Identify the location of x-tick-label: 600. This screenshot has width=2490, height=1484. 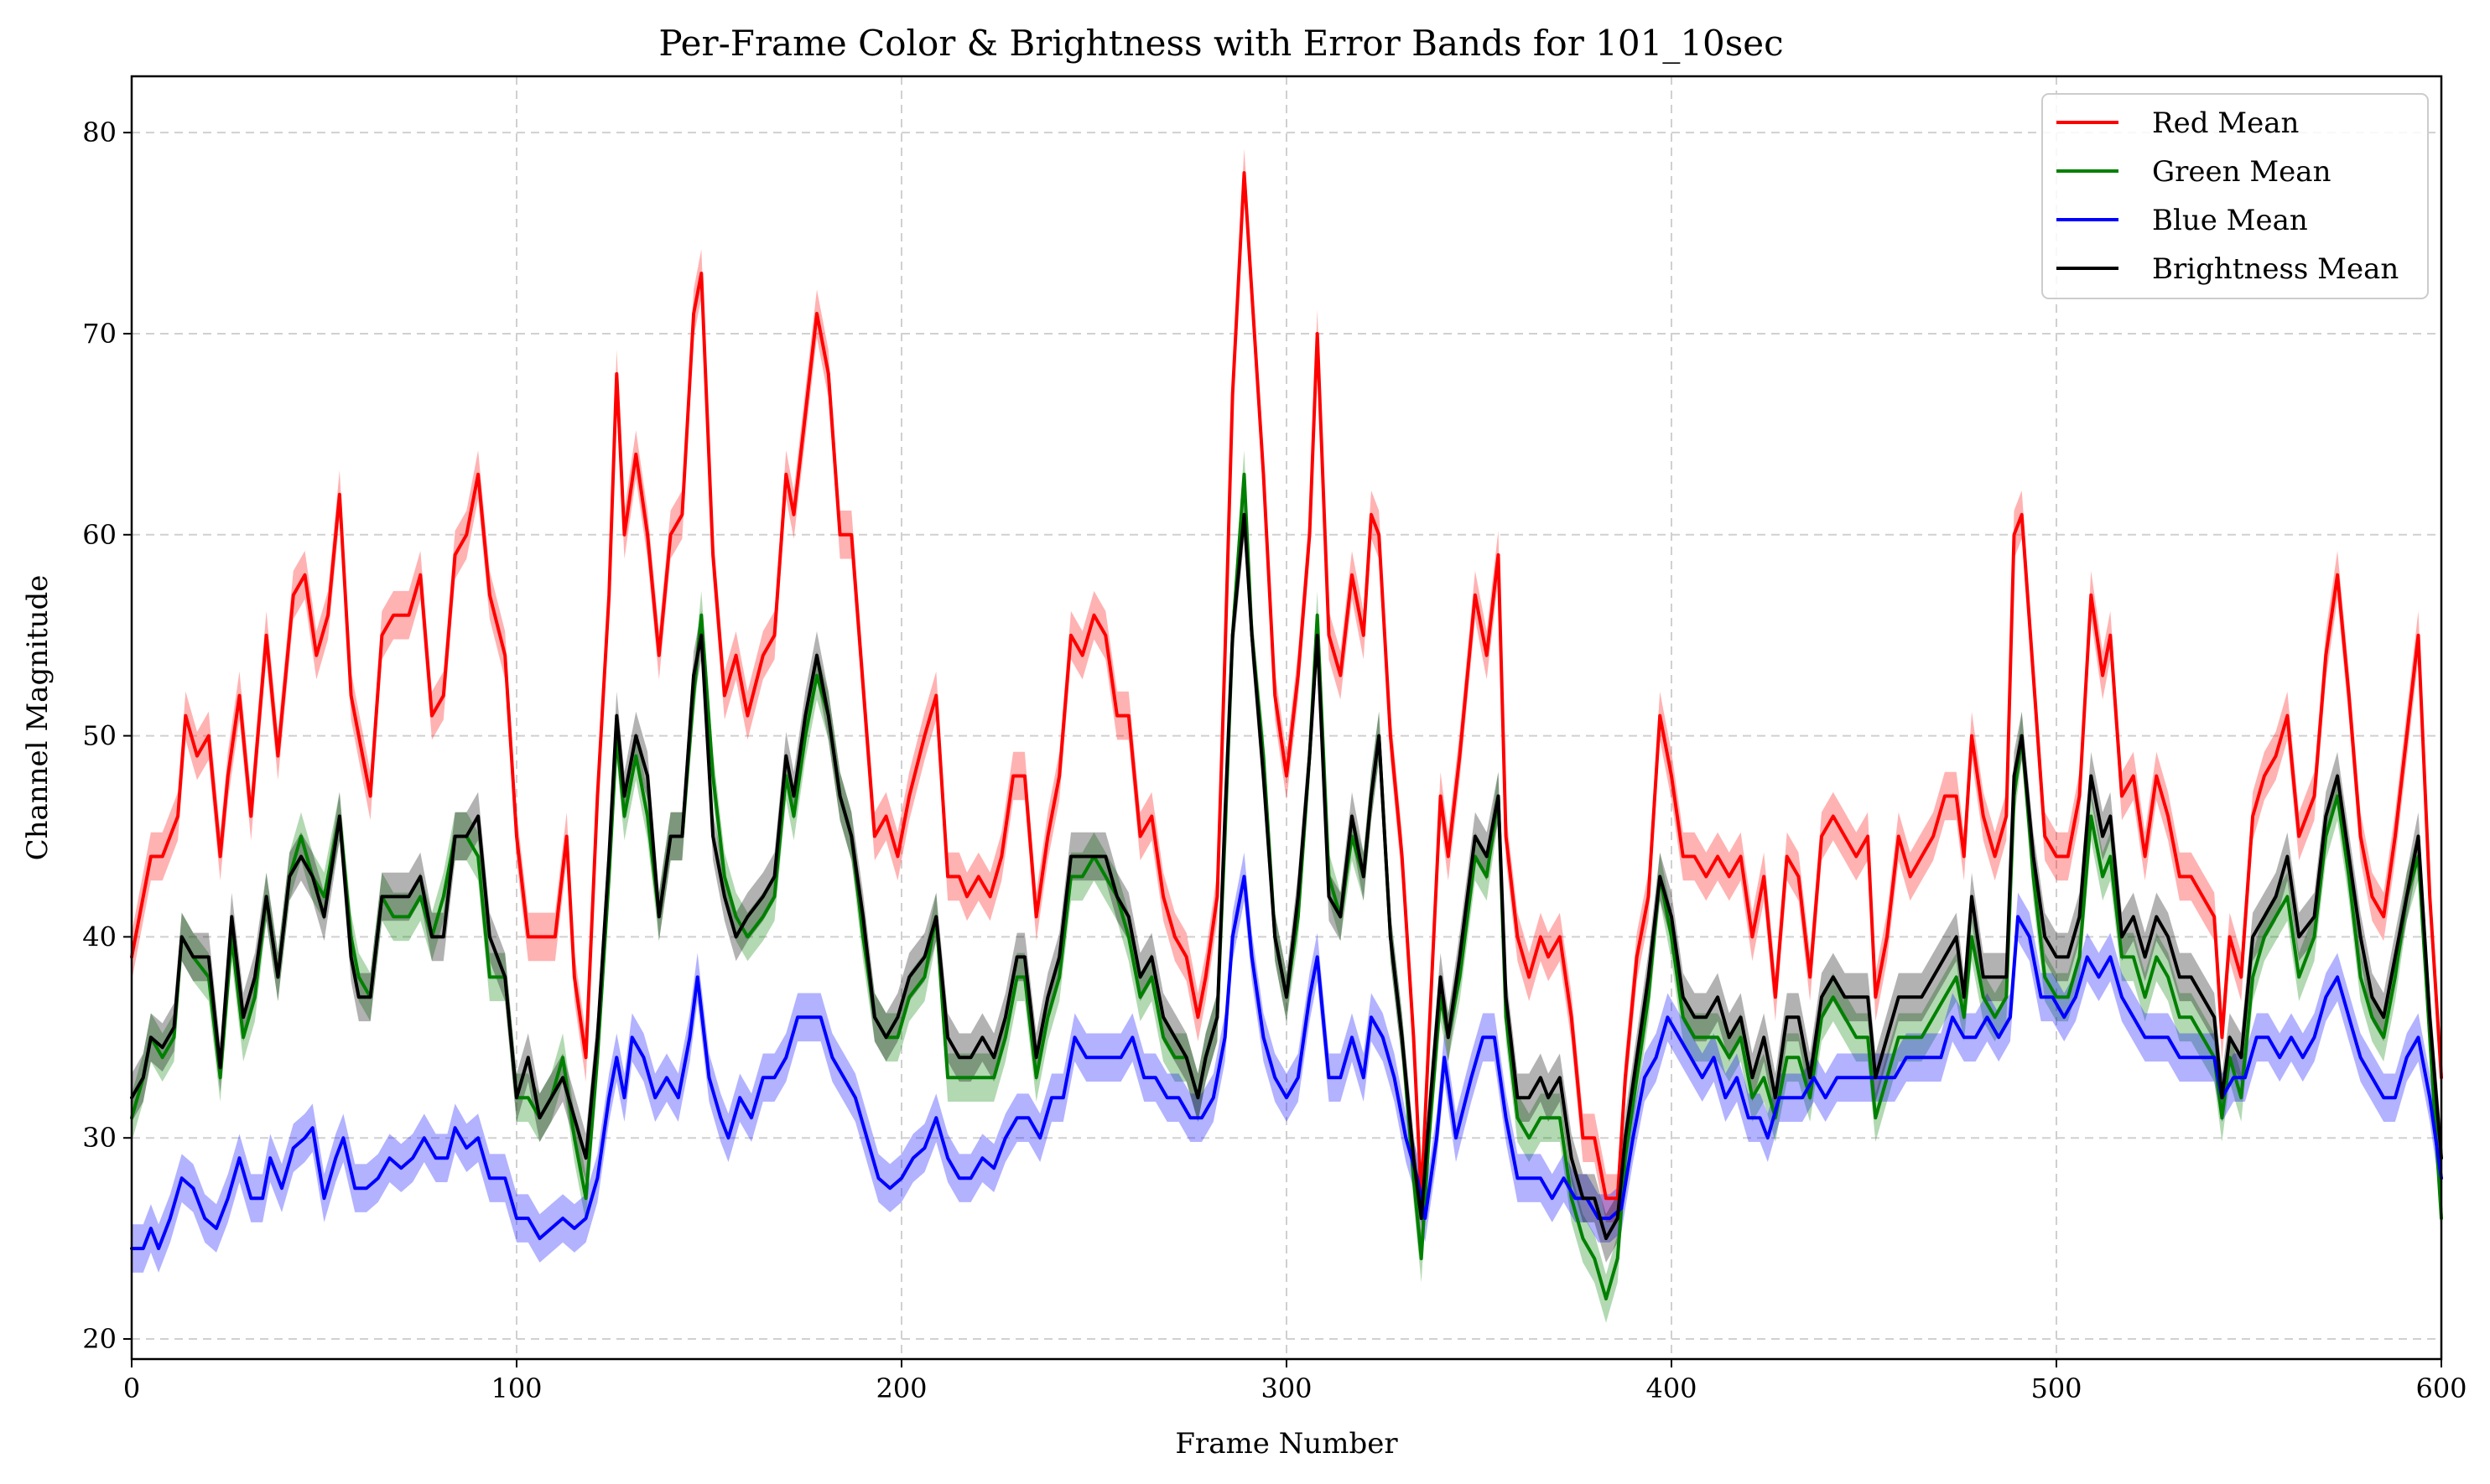
(2441, 1388).